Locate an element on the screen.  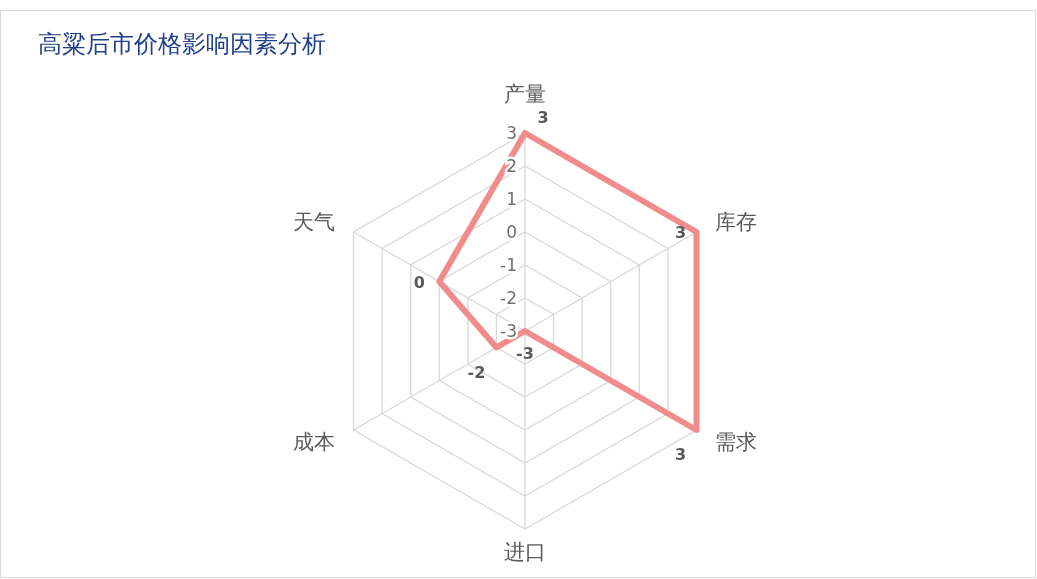
y-tick-label: 2 is located at coordinates (511, 166).